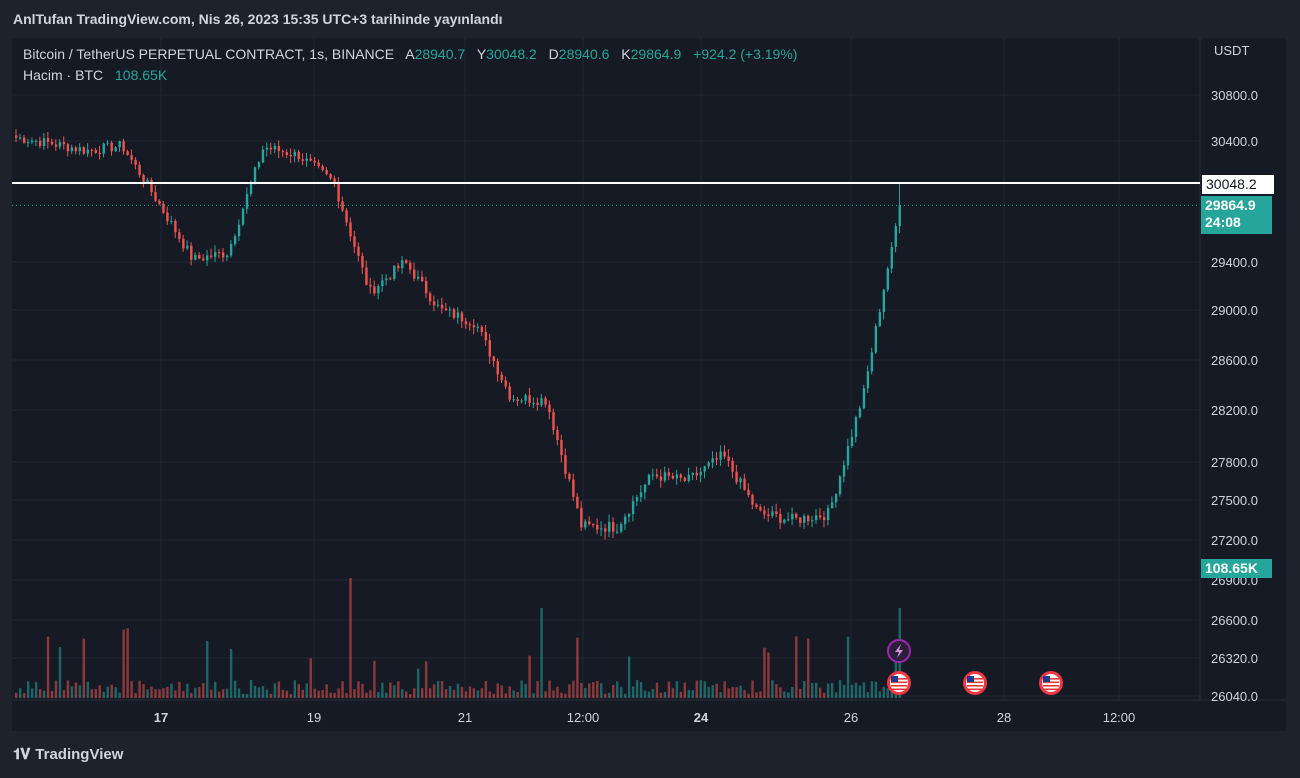 This screenshot has height=778, width=1300. I want to click on time-axis-tick: 17, so click(161, 717).